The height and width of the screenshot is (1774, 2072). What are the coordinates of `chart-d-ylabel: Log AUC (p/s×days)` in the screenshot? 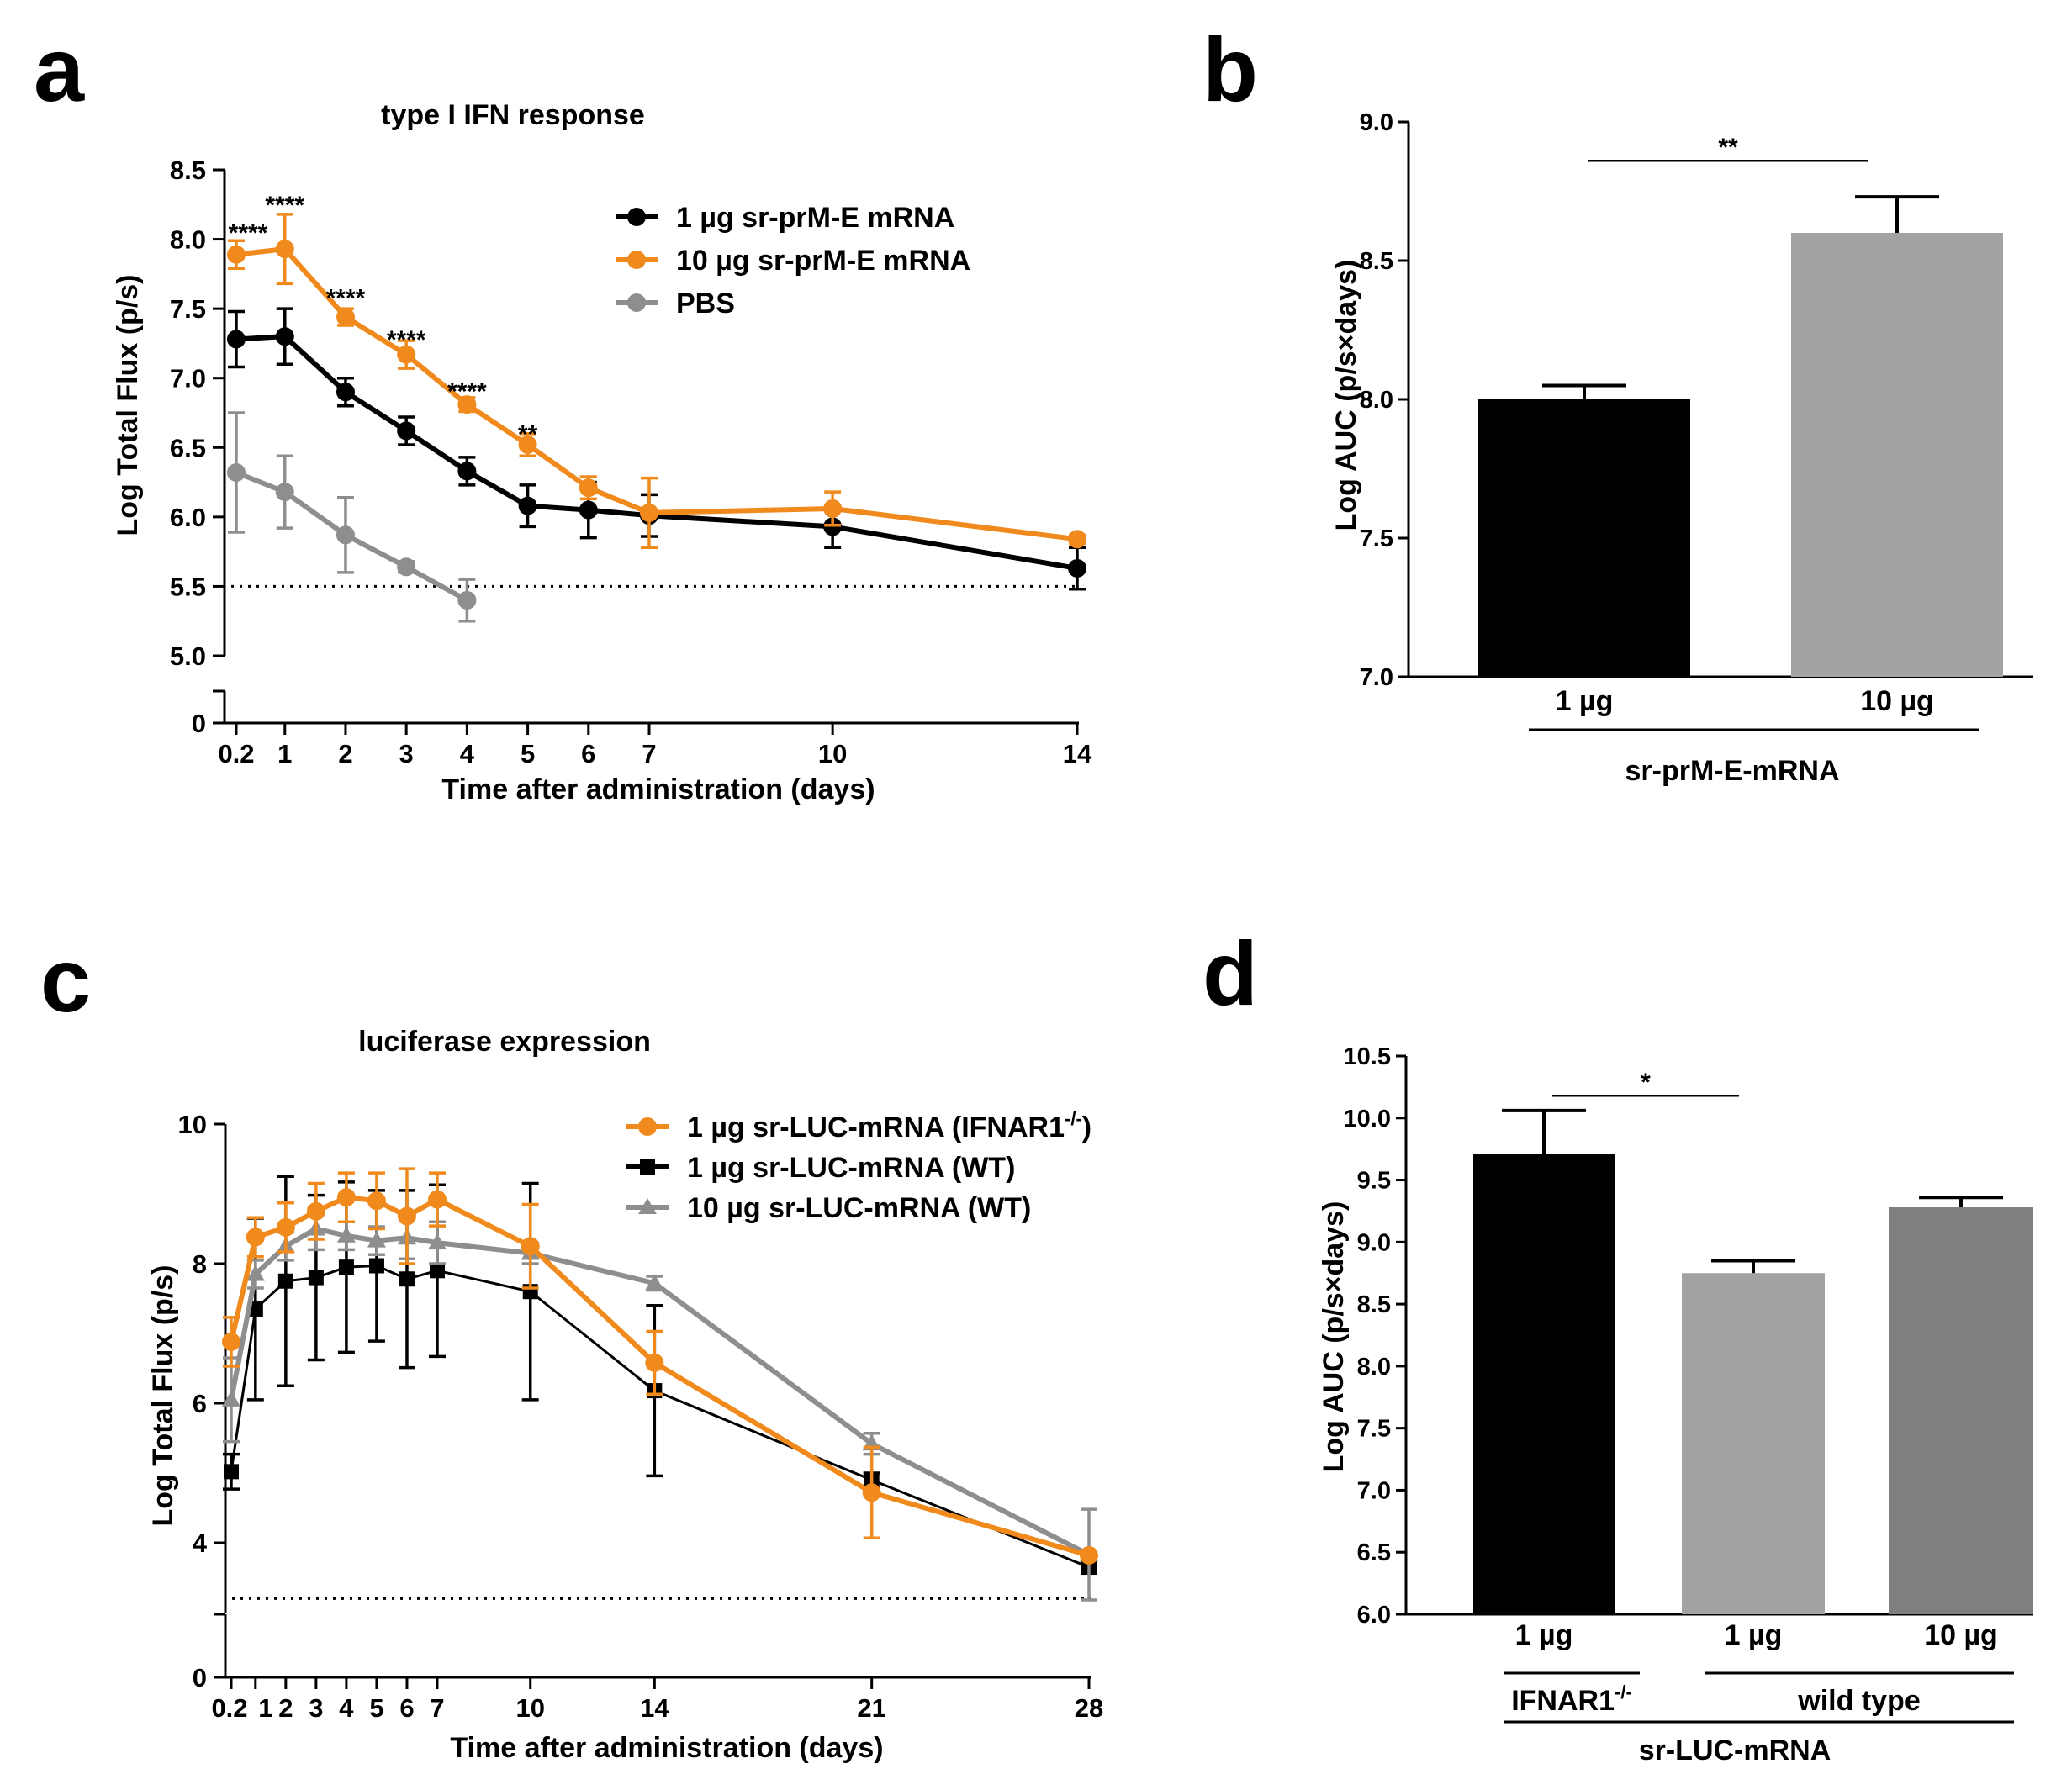 It's located at (1334, 1337).